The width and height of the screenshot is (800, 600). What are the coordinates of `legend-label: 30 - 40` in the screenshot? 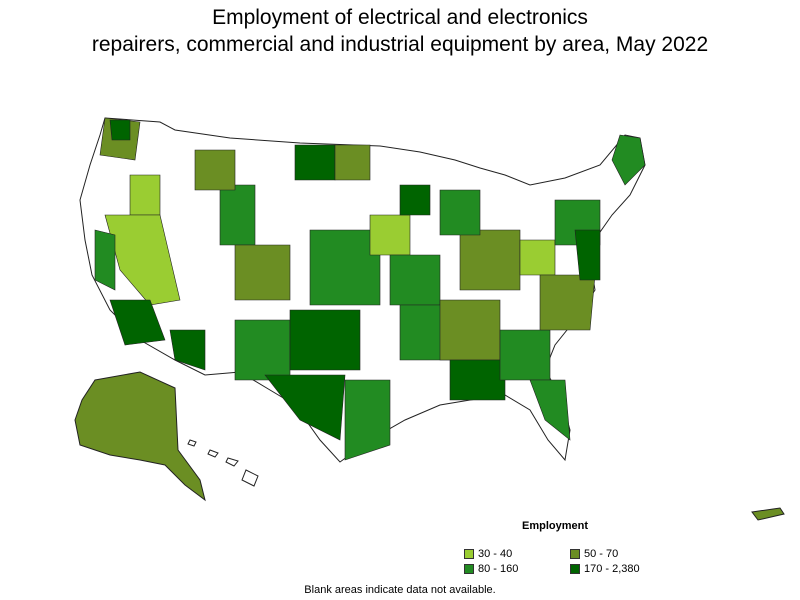 It's located at (495, 554).